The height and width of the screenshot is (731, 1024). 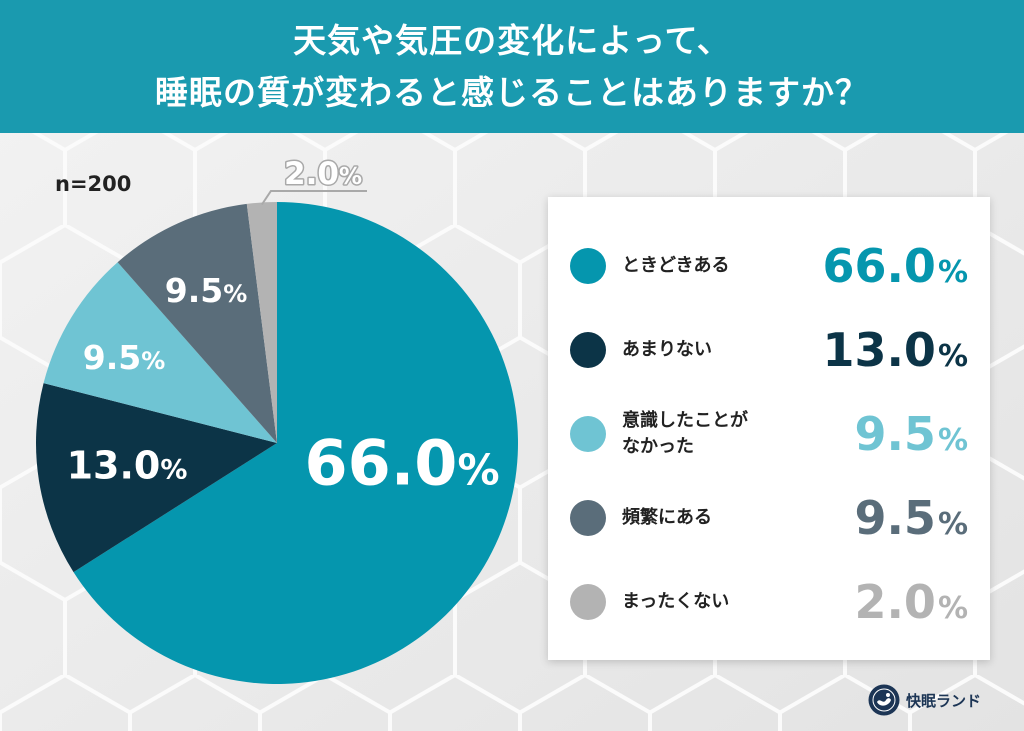 I want to click on legend-item: 意識したことが なかった 9.5%, so click(x=769, y=434).